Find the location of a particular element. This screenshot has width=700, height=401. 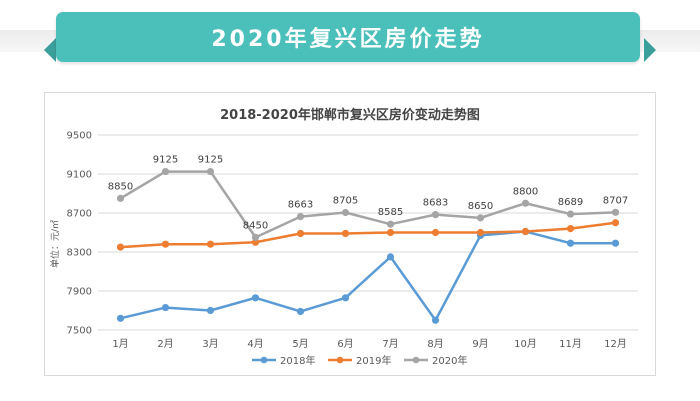

y-tick-label: 8700 is located at coordinates (79, 214).